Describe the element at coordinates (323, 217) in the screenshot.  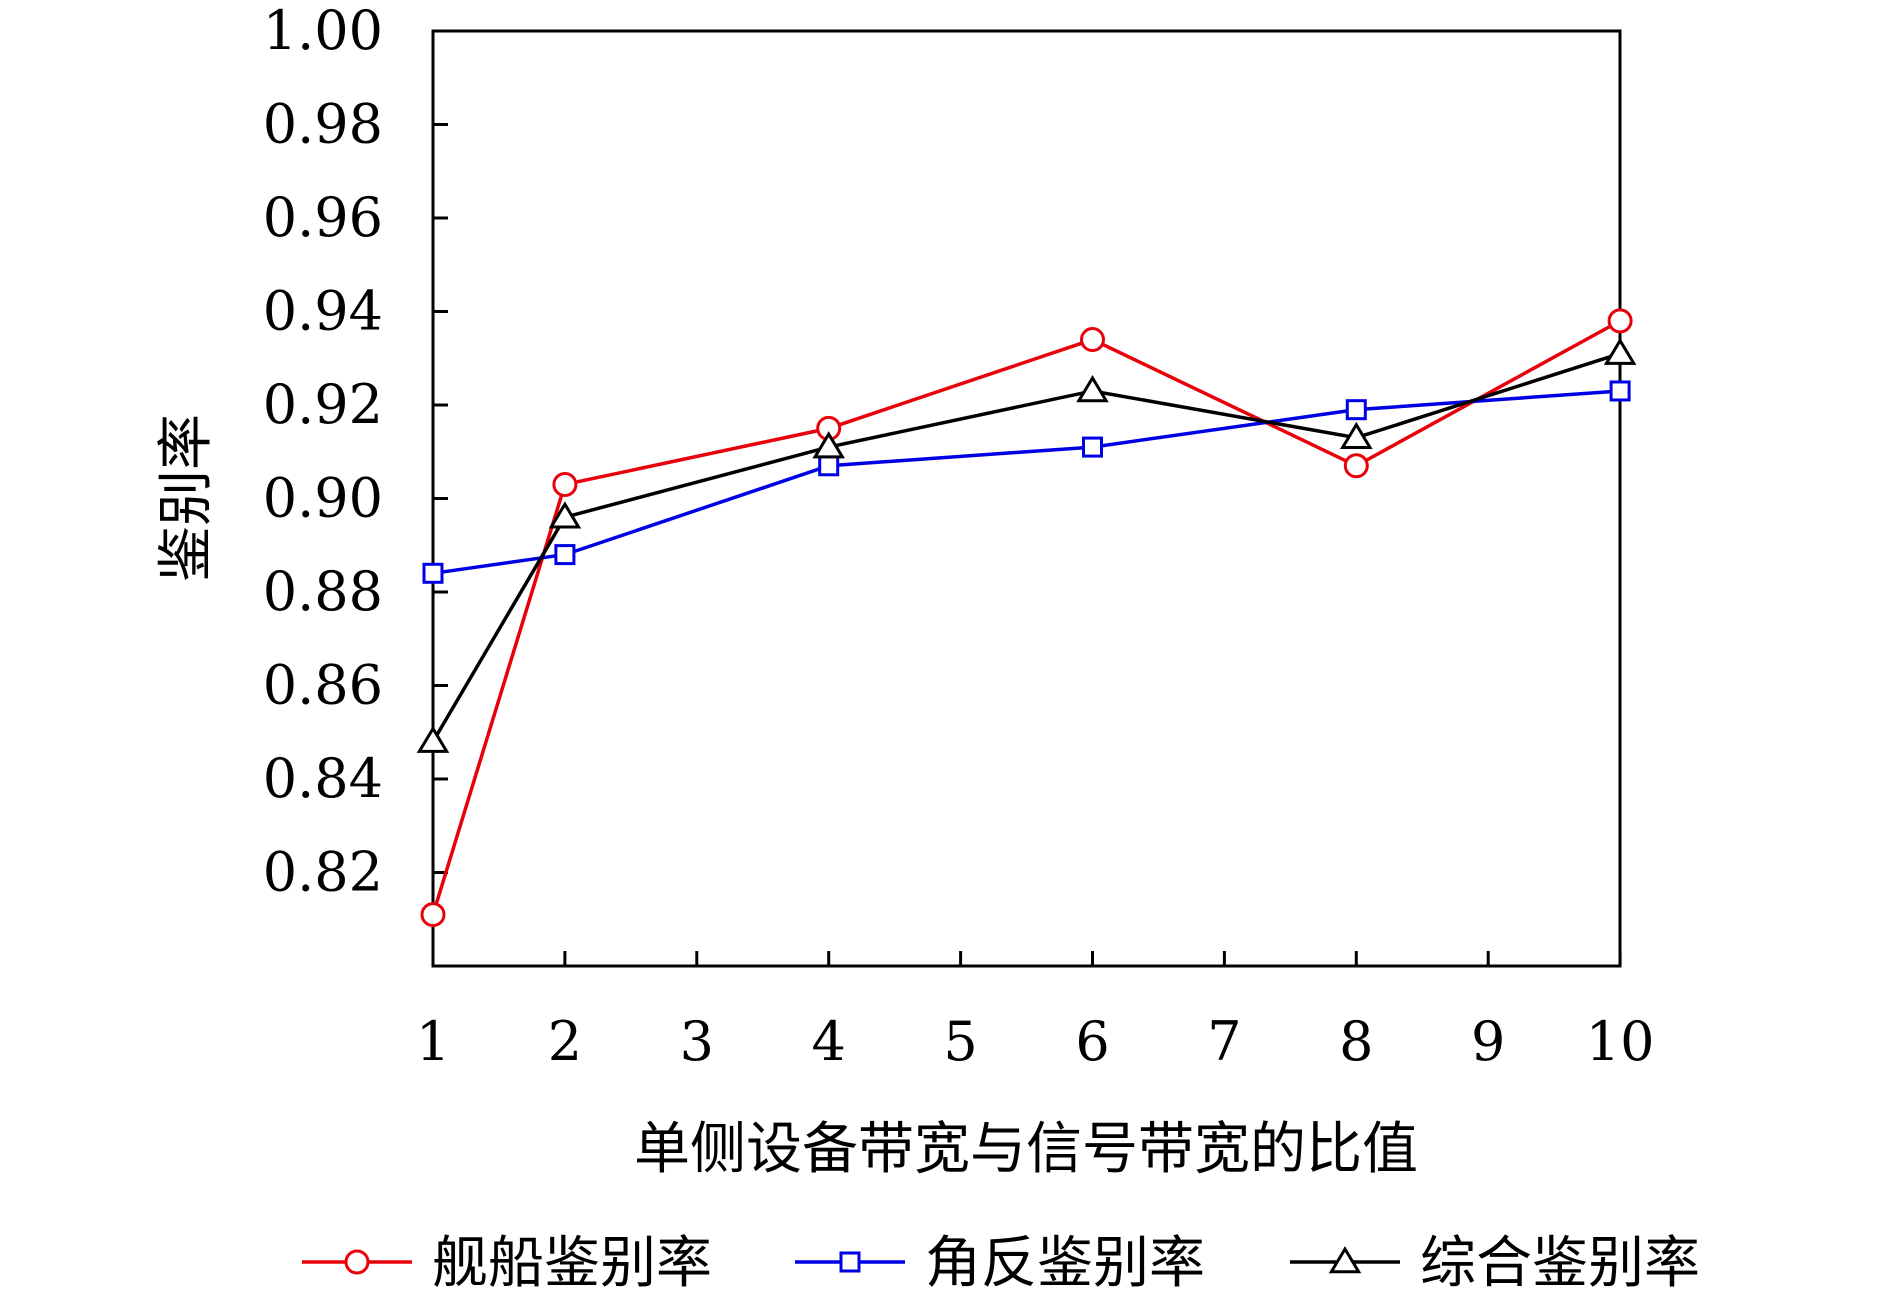
I see `y-tick-label: 0.96` at that location.